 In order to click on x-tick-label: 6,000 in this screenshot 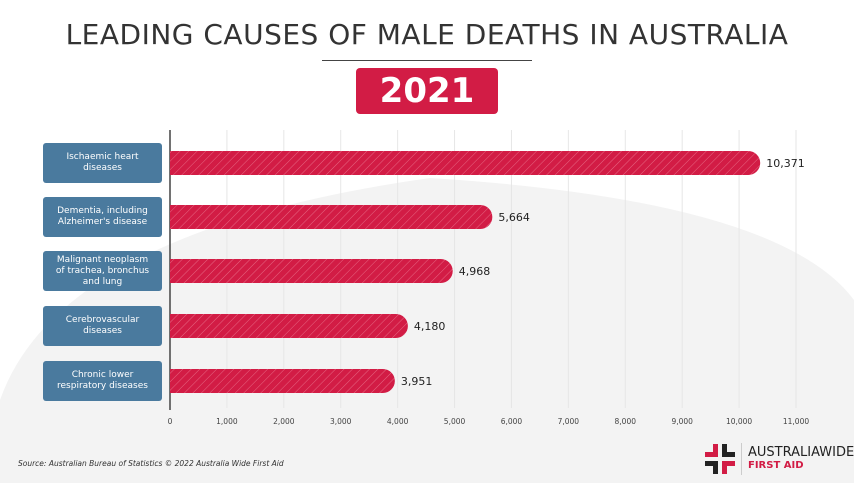, I will do `click(512, 421)`.